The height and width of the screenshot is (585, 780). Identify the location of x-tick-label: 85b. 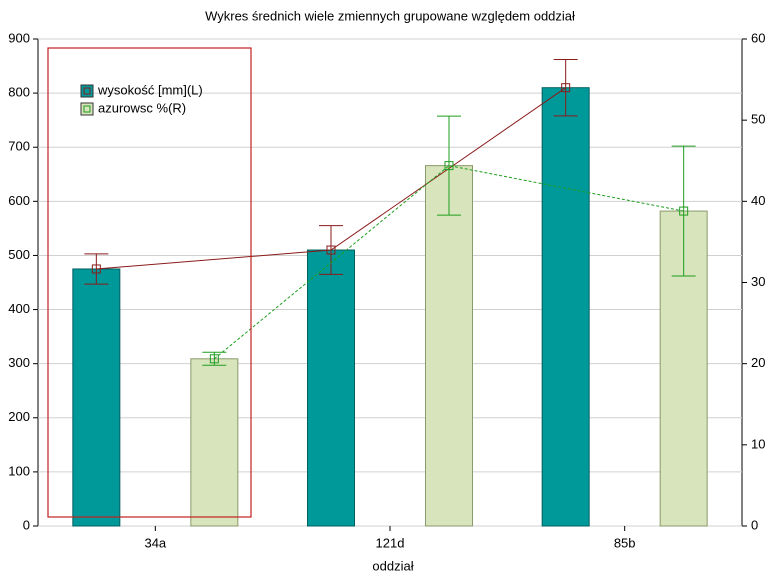
(625, 542).